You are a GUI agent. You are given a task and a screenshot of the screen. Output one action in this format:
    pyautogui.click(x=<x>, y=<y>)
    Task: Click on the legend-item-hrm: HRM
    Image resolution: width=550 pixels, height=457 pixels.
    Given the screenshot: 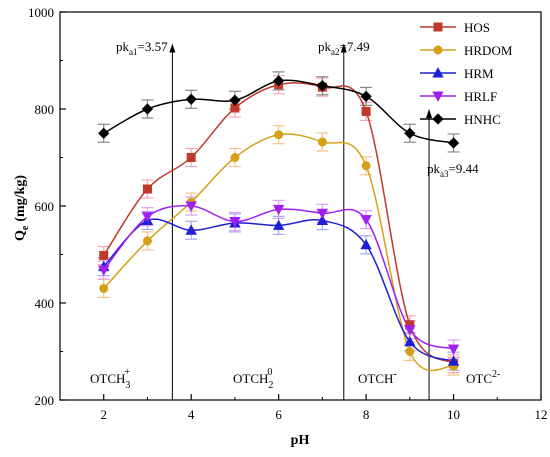 What is the action you would take?
    pyautogui.click(x=457, y=73)
    